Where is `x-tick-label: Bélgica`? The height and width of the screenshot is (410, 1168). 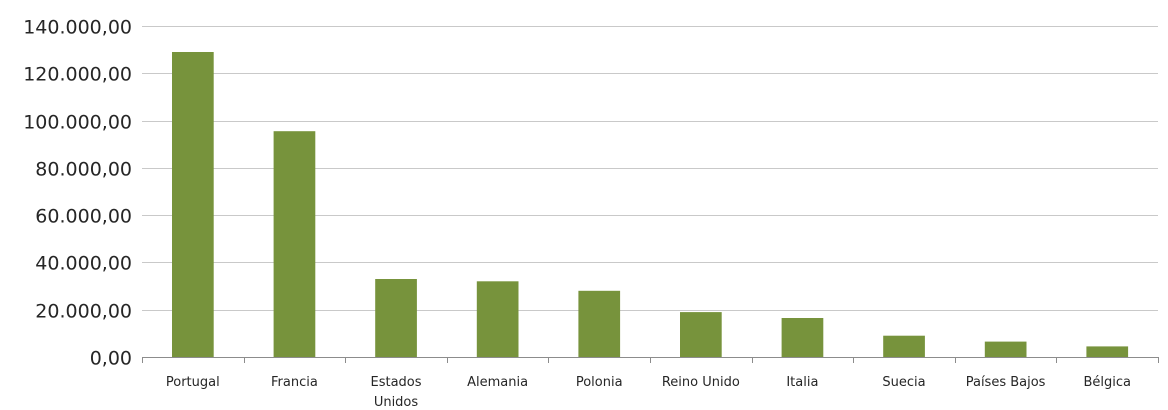
x-tick-label: Bélgica is located at coordinates (1107, 382).